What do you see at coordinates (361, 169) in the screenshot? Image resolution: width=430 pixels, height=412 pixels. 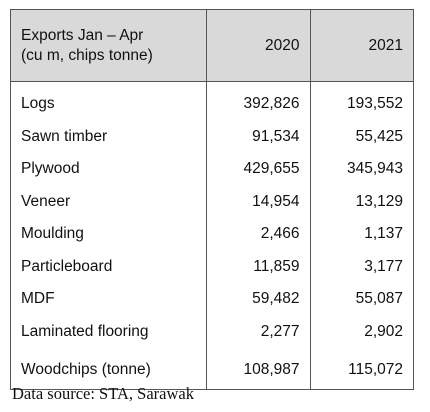 I see `row-value-2021: 345,943` at bounding box center [361, 169].